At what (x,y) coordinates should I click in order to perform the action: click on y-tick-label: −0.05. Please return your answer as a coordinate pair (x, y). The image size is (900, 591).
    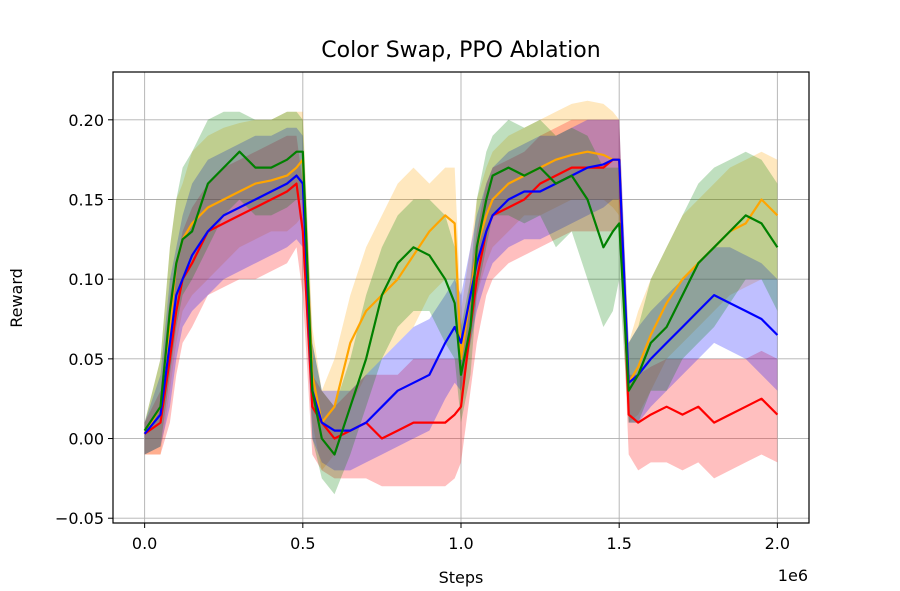
    Looking at the image, I should click on (79, 518).